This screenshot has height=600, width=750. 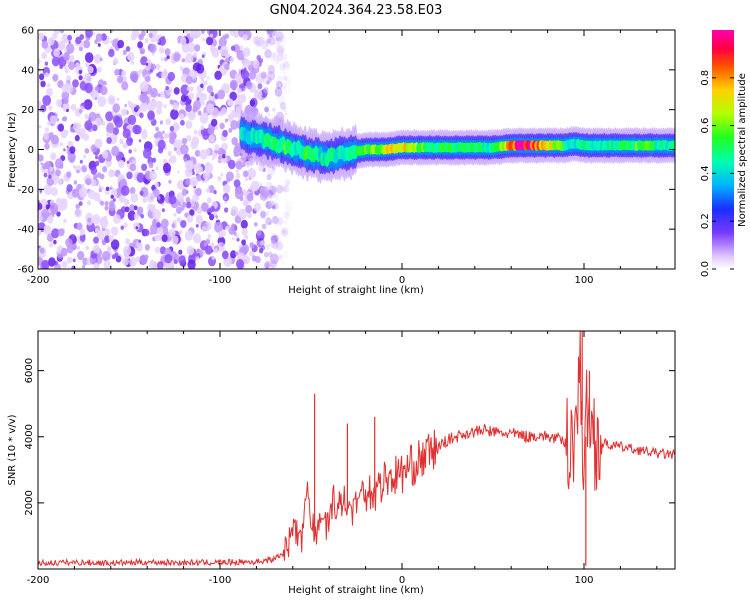 What do you see at coordinates (402, 580) in the screenshot?
I see `snr-x-tick-label: 0` at bounding box center [402, 580].